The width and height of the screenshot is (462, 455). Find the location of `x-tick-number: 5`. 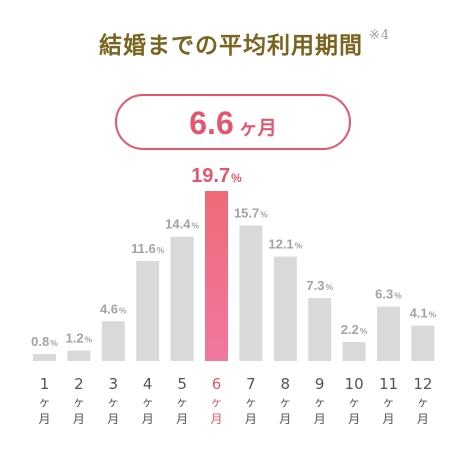

x-tick-number: 5 is located at coordinates (182, 384).